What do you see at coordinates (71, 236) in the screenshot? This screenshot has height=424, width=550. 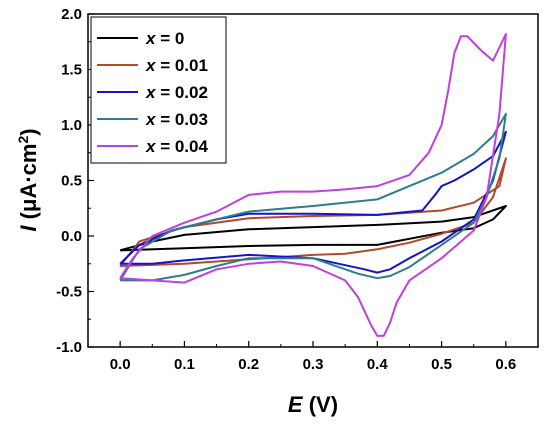 I see `y-tick-label: 0.0` at bounding box center [71, 236].